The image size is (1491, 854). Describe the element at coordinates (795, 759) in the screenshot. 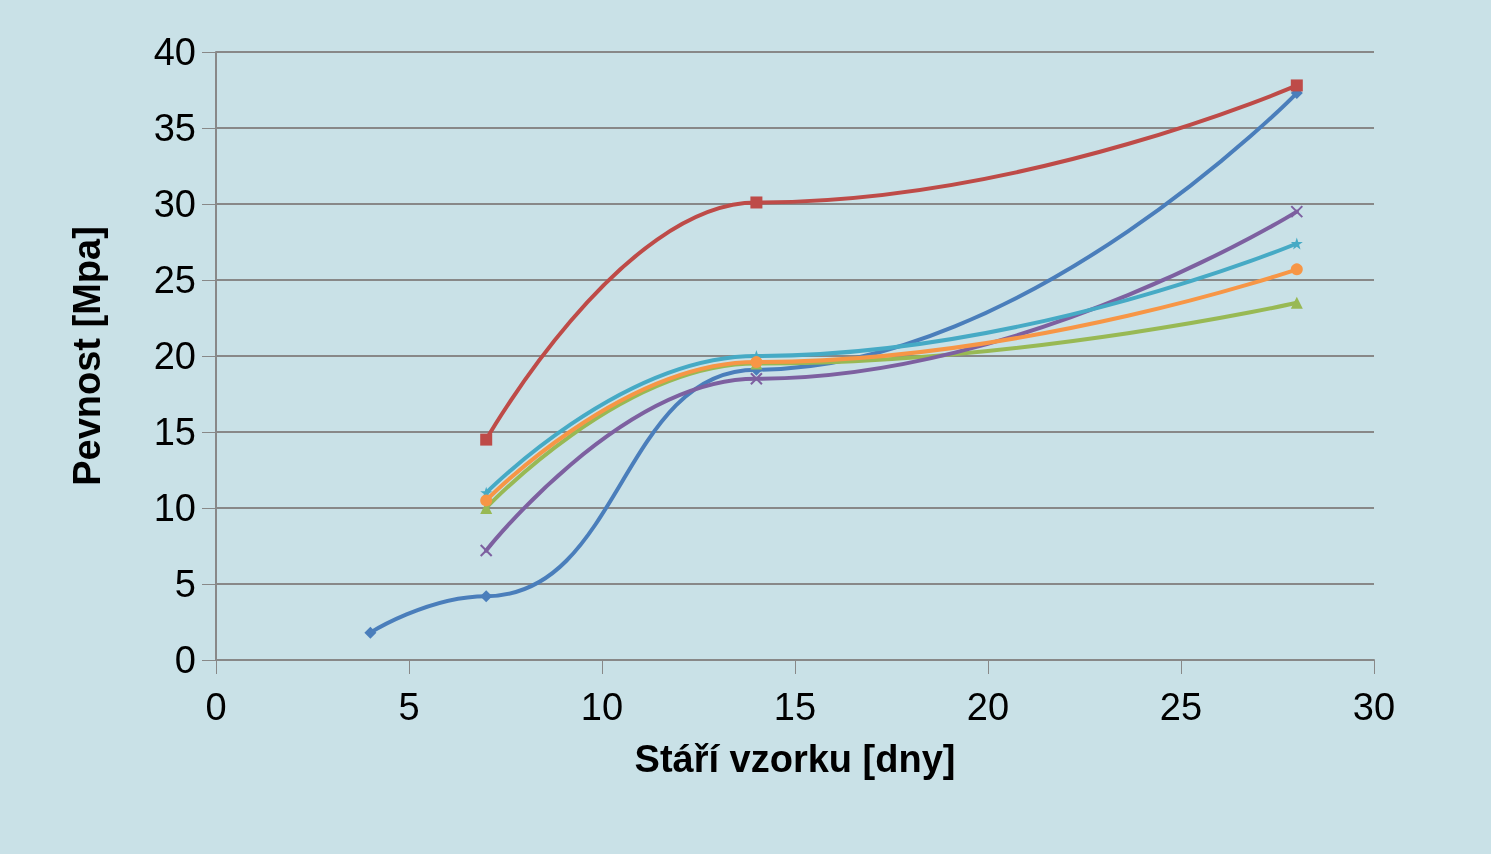

I see `x-axis-title: Stáří vzorku [dny]` at that location.